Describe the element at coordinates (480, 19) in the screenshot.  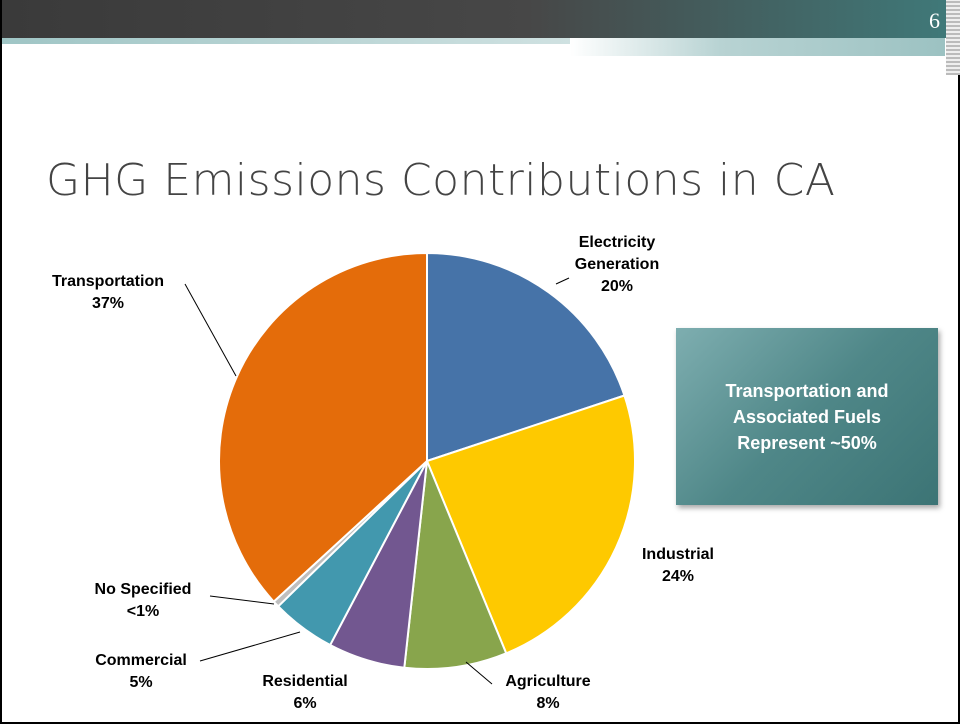
I see `header-bar` at that location.